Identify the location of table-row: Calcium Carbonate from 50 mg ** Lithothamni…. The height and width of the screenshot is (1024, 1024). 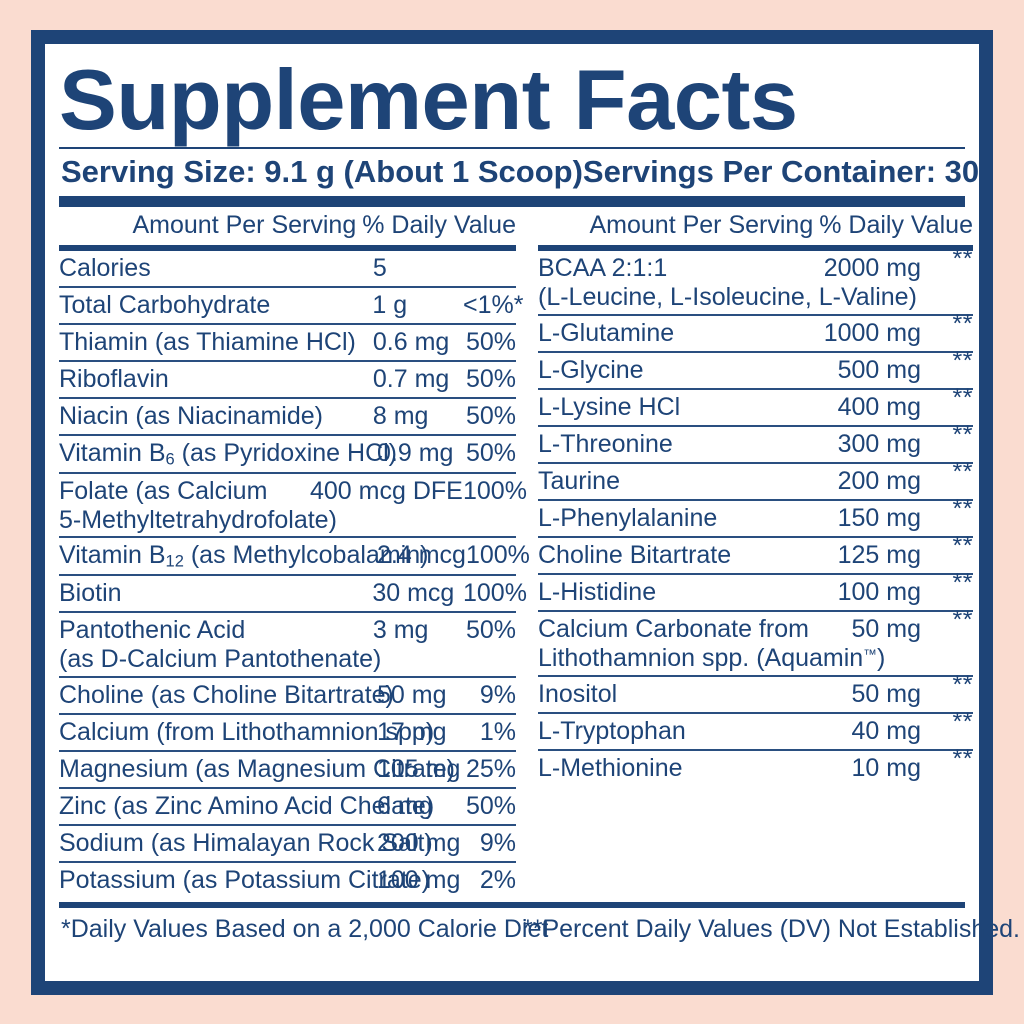
(755, 641).